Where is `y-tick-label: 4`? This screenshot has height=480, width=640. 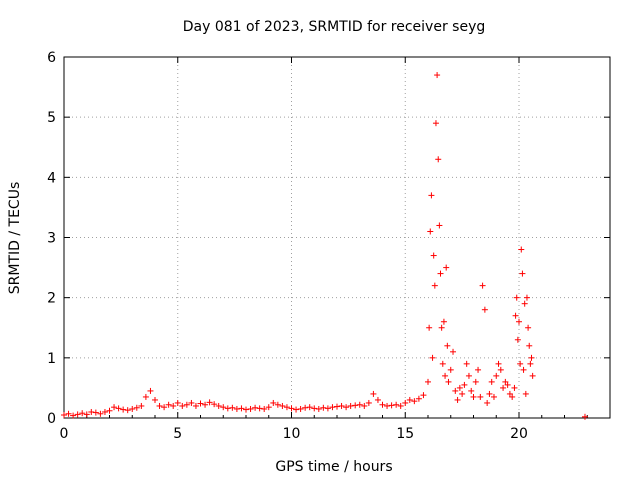 y-tick-label: 4 is located at coordinates (51, 178).